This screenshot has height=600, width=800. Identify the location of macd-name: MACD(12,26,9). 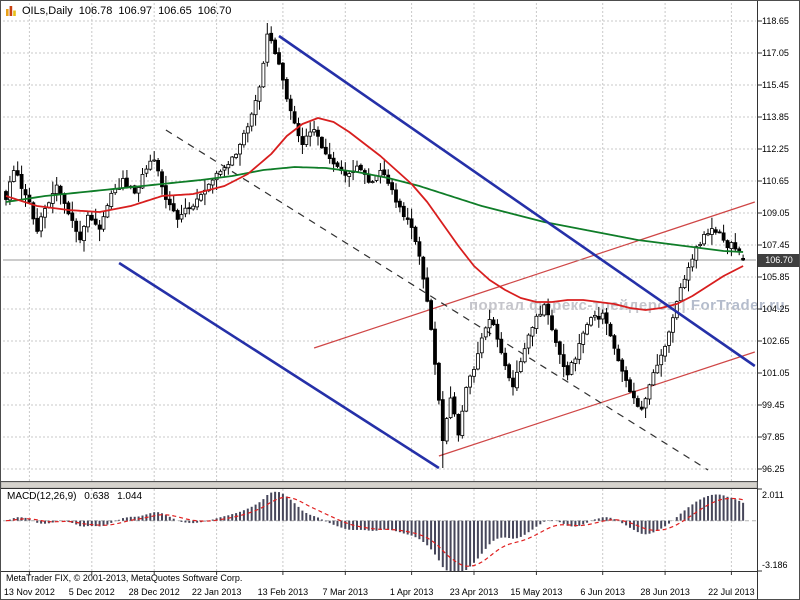
(42, 496).